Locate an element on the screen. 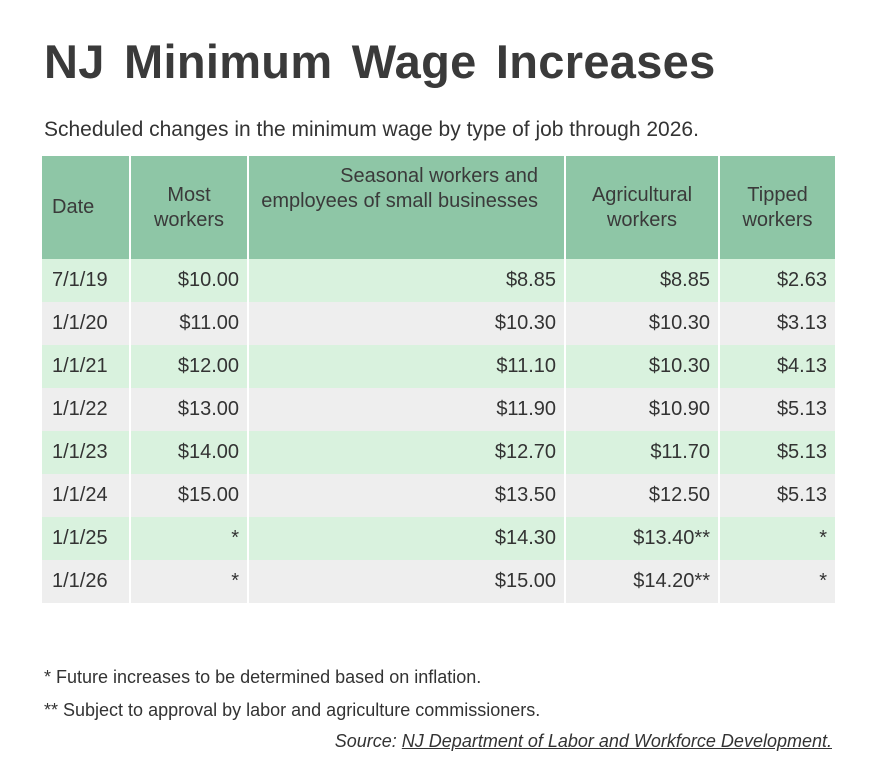 The width and height of the screenshot is (884, 773). cell-date: 1/1/24 is located at coordinates (86, 495).